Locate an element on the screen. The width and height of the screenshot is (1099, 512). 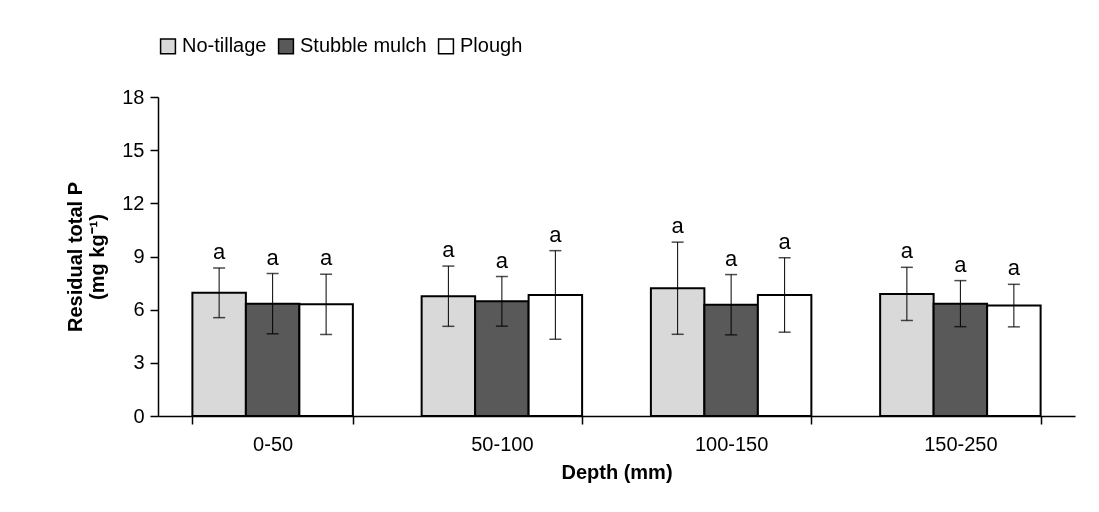
legend-label: No-tillage is located at coordinates (224, 45).